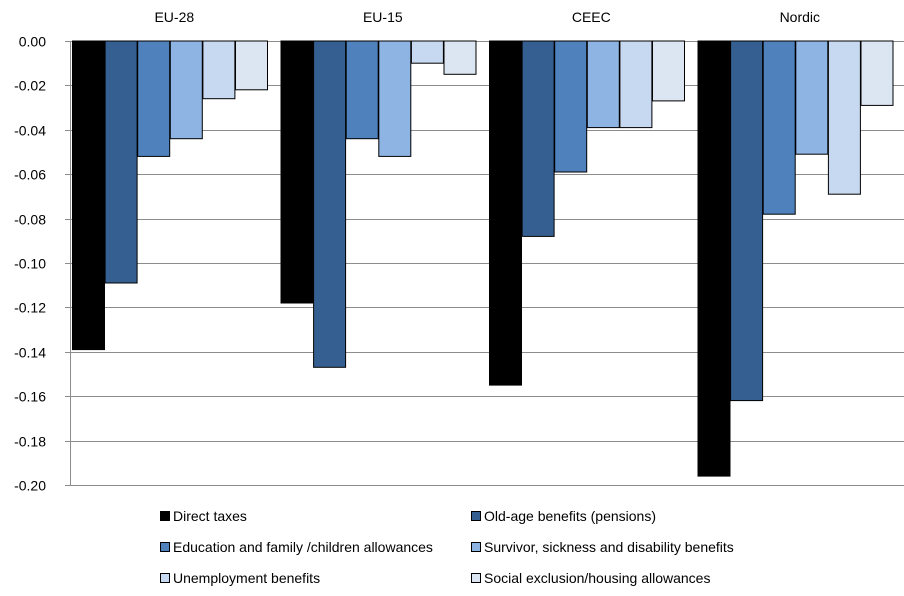  I want to click on y-tick-label: -0.10, so click(30, 264).